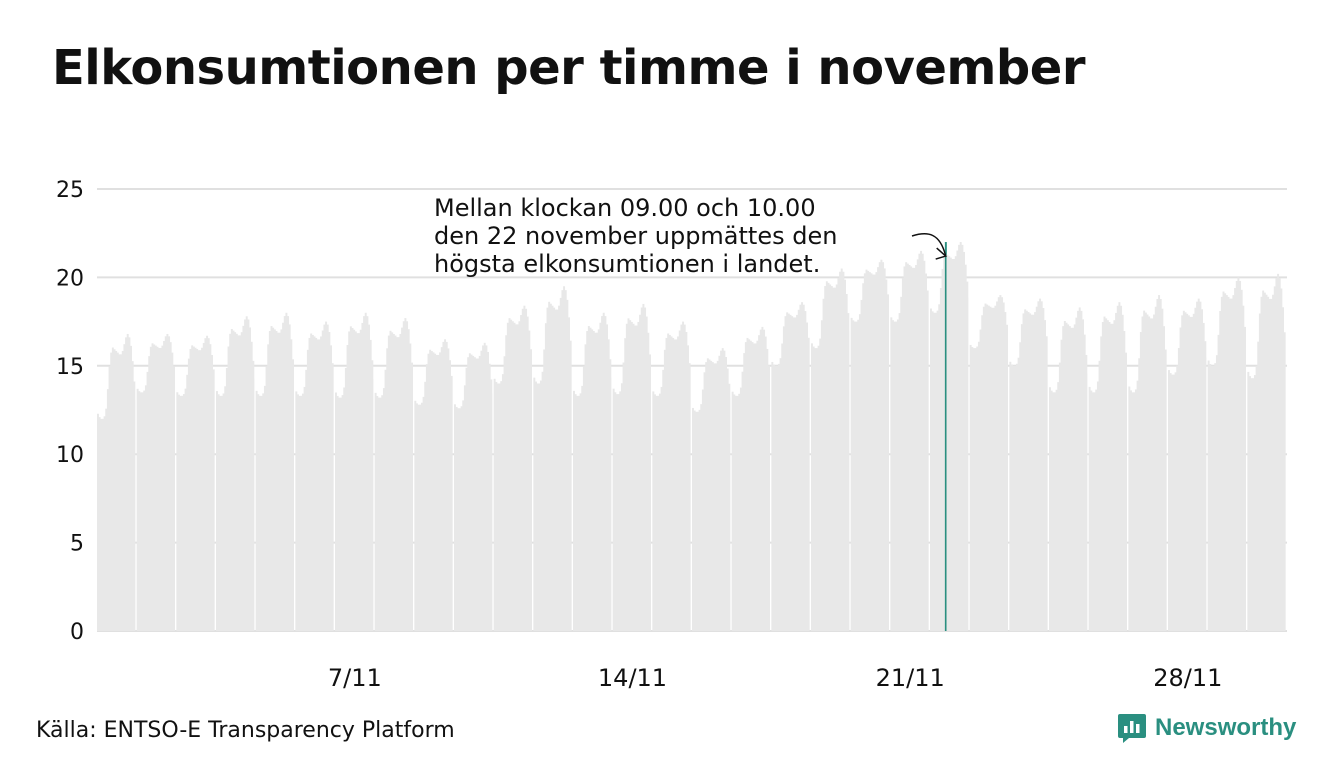 The image size is (1340, 780). I want to click on y-tick-label: 15, so click(70, 367).